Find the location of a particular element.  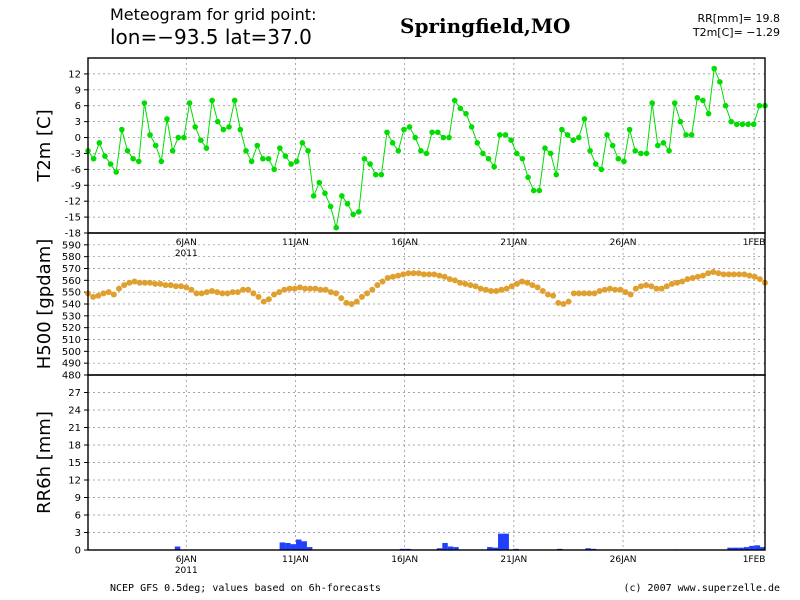

rr6h-xtick-sublabel: 2011 is located at coordinates (186, 571).